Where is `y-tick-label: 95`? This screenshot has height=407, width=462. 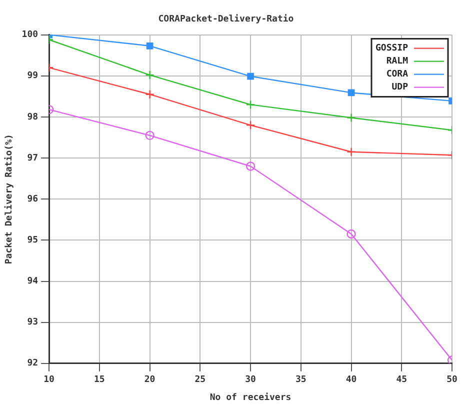 y-tick-label: 95 is located at coordinates (32, 241).